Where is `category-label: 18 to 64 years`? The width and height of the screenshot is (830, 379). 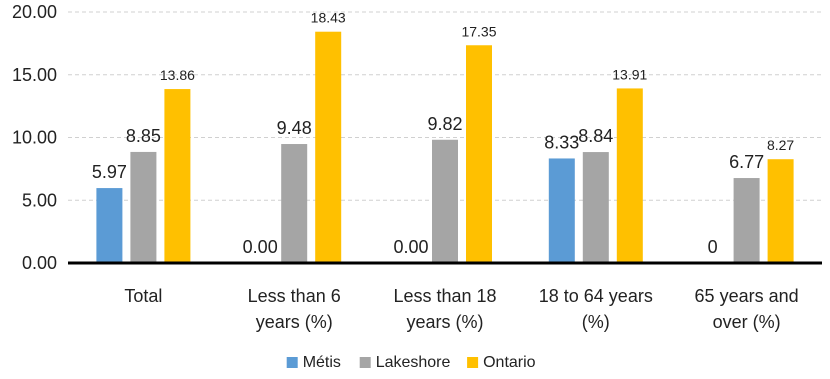
category-label: 18 to 64 years is located at coordinates (596, 296).